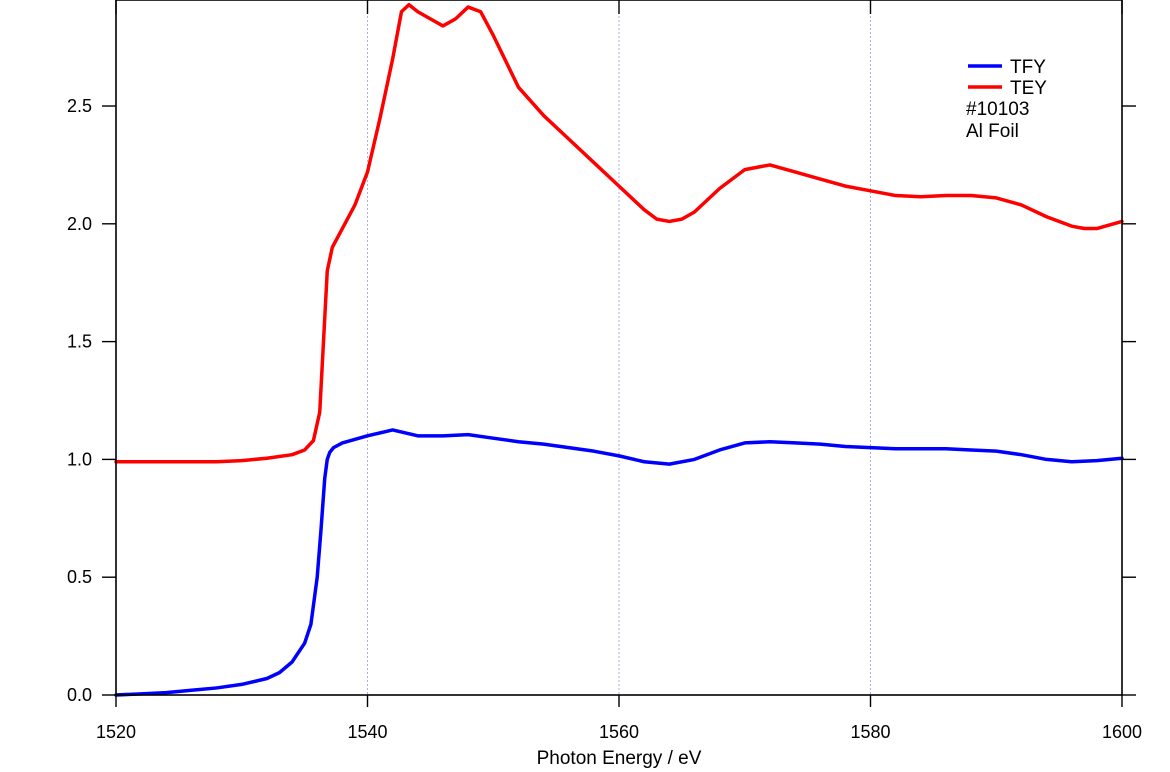 The height and width of the screenshot is (772, 1170). What do you see at coordinates (997, 109) in the screenshot?
I see `annotation-sample-id: #10103` at bounding box center [997, 109].